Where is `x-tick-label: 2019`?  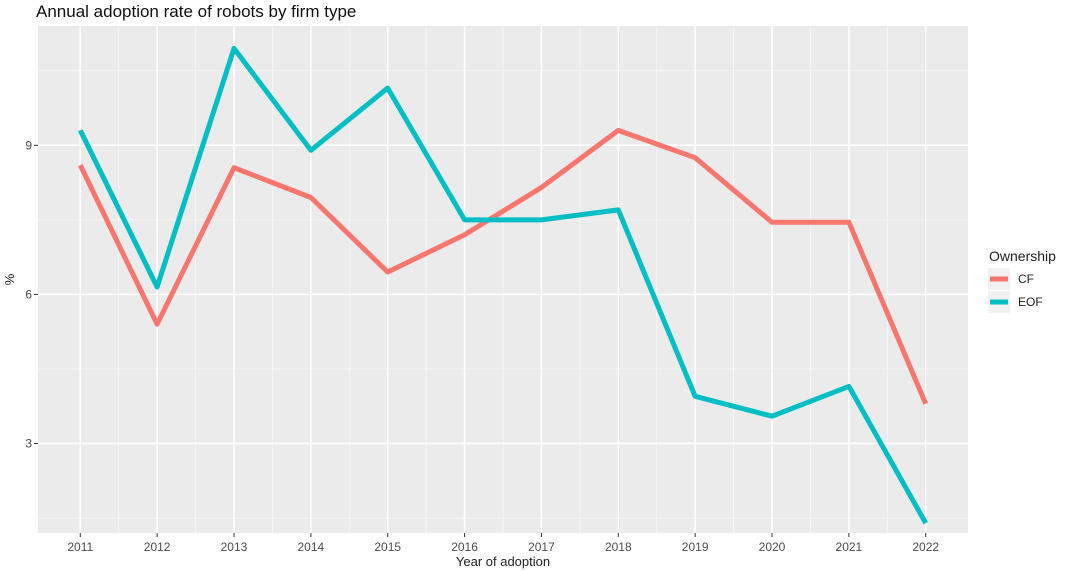
x-tick-label: 2019 is located at coordinates (695, 547).